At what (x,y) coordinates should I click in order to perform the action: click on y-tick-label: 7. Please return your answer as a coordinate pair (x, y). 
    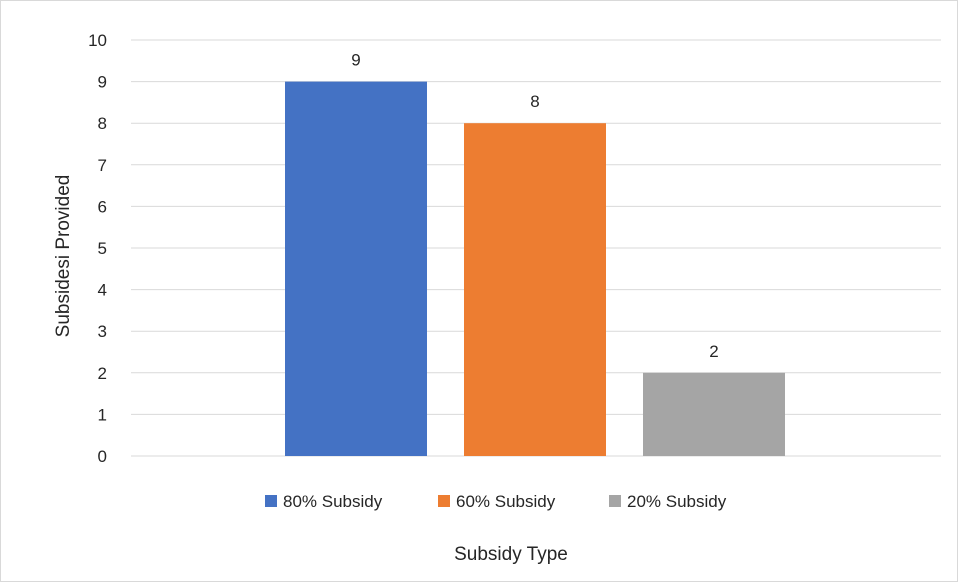
    Looking at the image, I should click on (102, 165).